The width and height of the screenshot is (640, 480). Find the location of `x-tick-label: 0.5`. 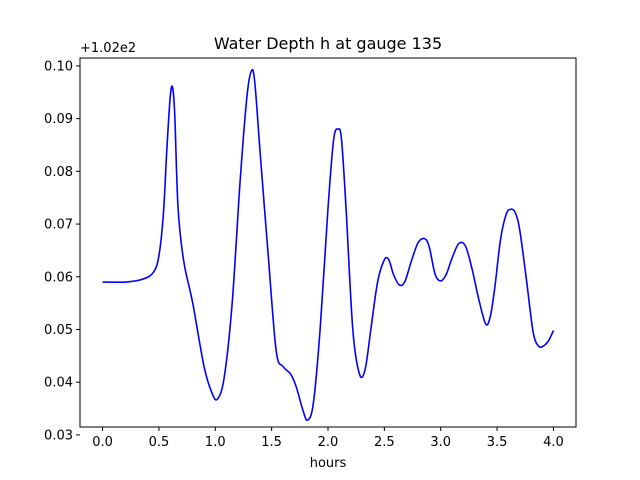

x-tick-label: 0.5 is located at coordinates (159, 442).